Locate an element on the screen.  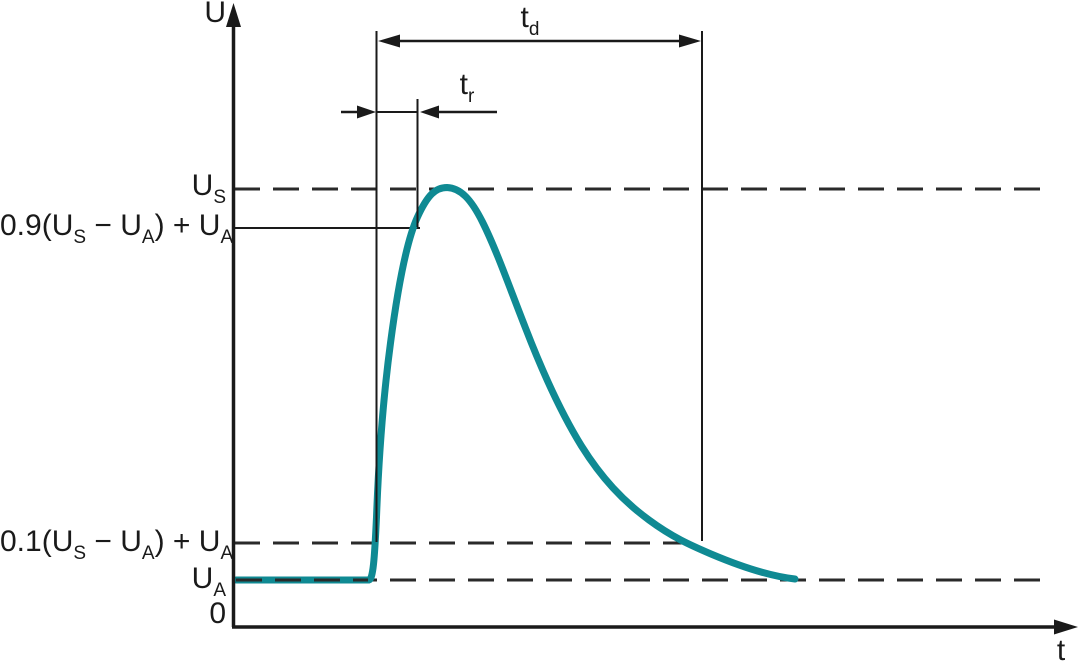
ua-level-label: UA is located at coordinates (113, 581).